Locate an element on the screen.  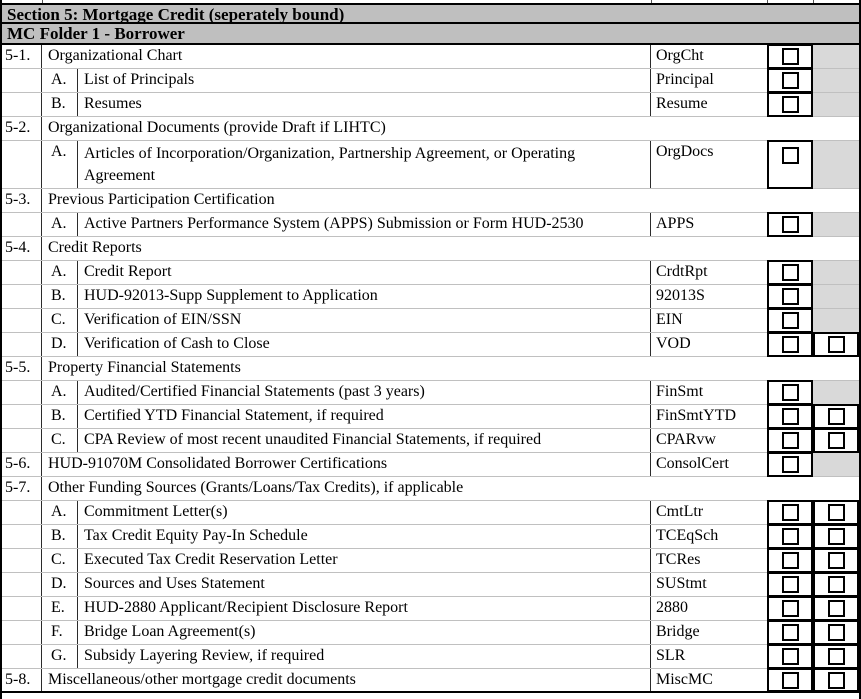
item-label: Verification of EIN/SSN is located at coordinates (364, 320).